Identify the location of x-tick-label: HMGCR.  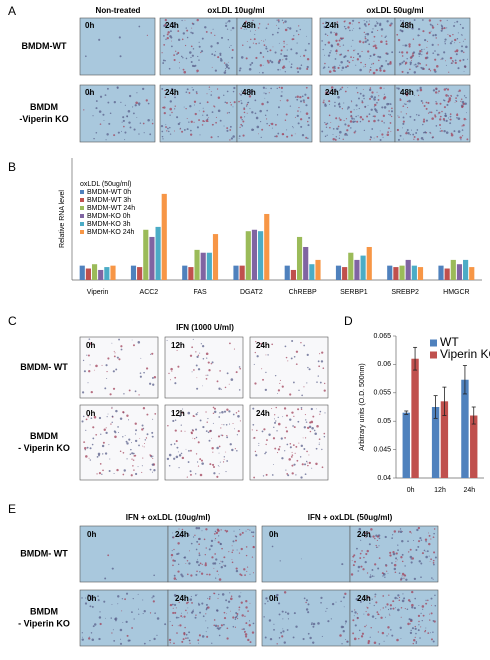
(456, 292).